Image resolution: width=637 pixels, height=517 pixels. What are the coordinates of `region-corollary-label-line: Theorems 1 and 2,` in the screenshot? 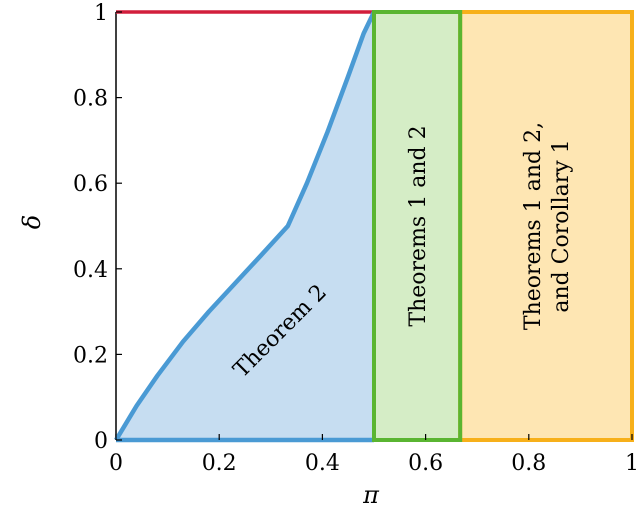 It's located at (533, 226).